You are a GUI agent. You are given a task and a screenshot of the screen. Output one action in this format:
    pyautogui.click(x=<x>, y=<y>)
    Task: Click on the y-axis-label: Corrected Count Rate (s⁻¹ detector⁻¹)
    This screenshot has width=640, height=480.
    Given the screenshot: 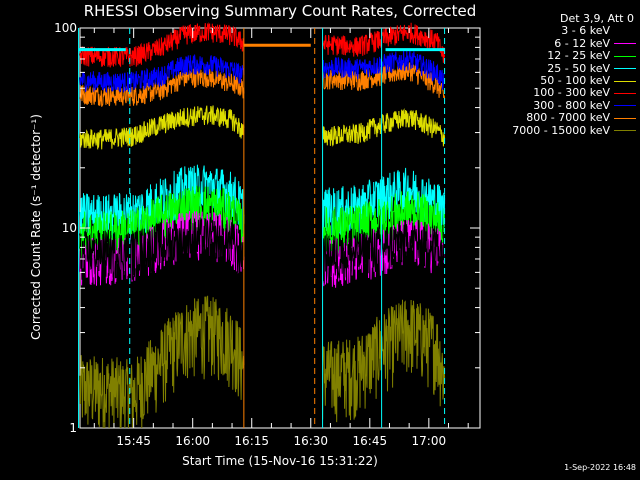 What is the action you would take?
    pyautogui.click(x=36, y=227)
    